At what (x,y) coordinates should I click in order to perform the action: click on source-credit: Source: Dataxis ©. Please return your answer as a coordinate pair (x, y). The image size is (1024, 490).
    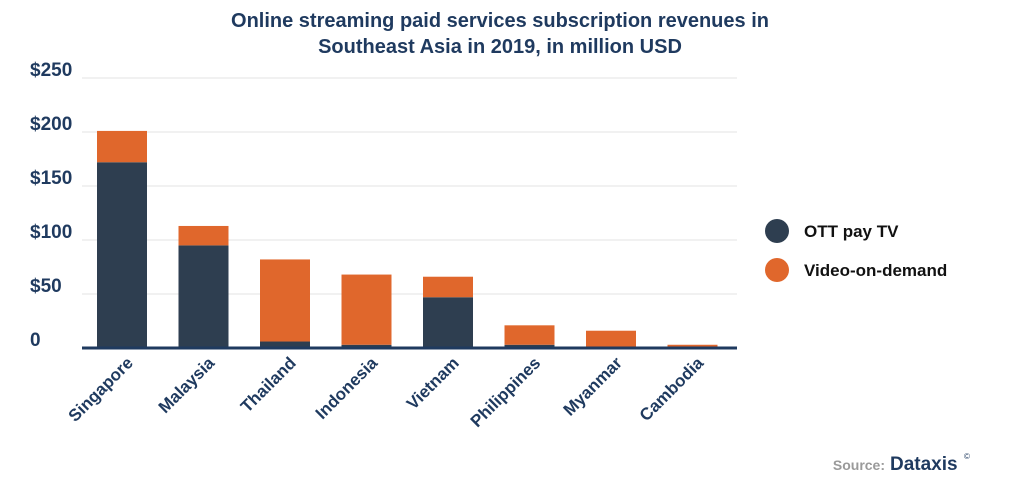
    Looking at the image, I should click on (901, 463).